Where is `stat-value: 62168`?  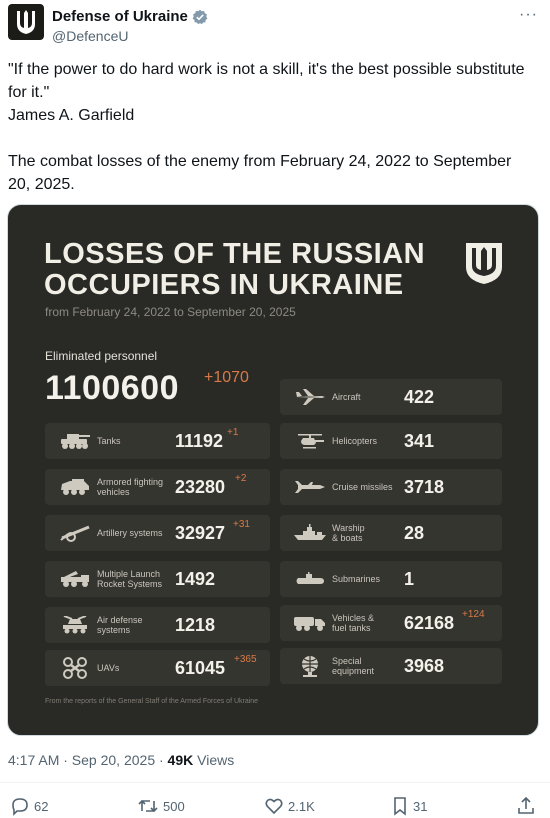 stat-value: 62168 is located at coordinates (429, 622).